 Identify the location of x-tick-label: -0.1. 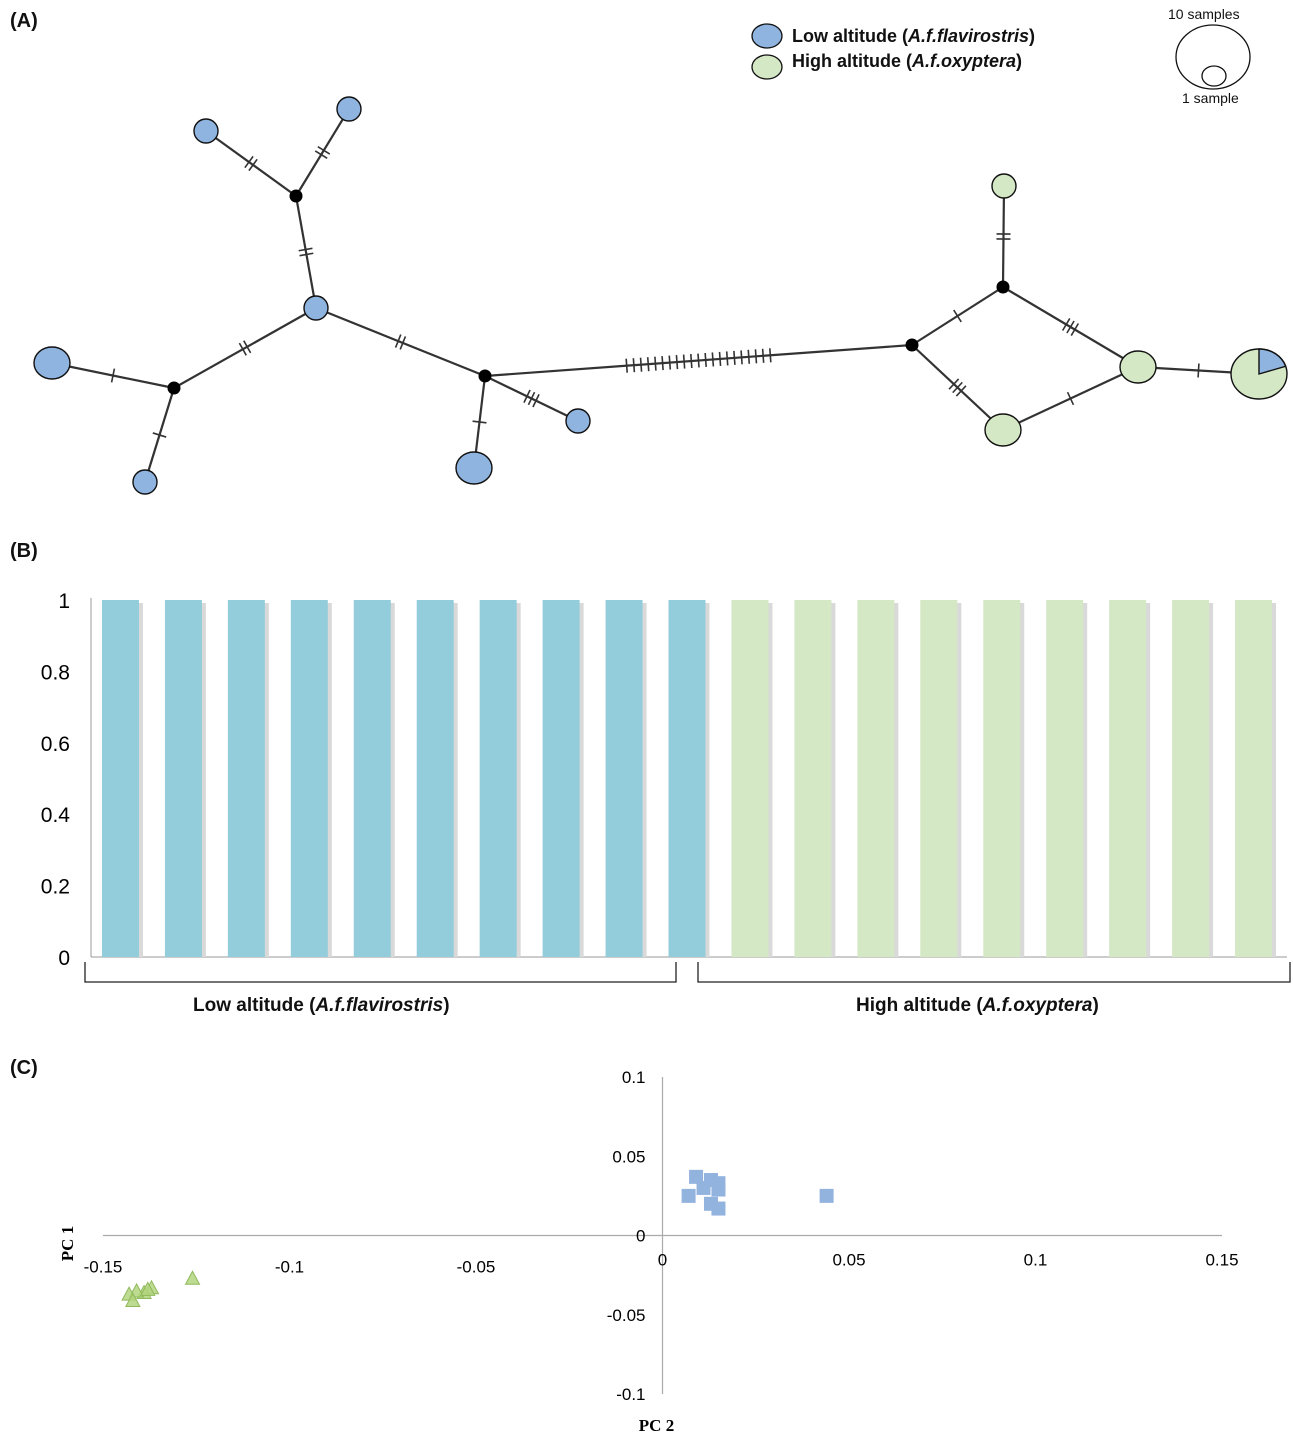
(289, 1267).